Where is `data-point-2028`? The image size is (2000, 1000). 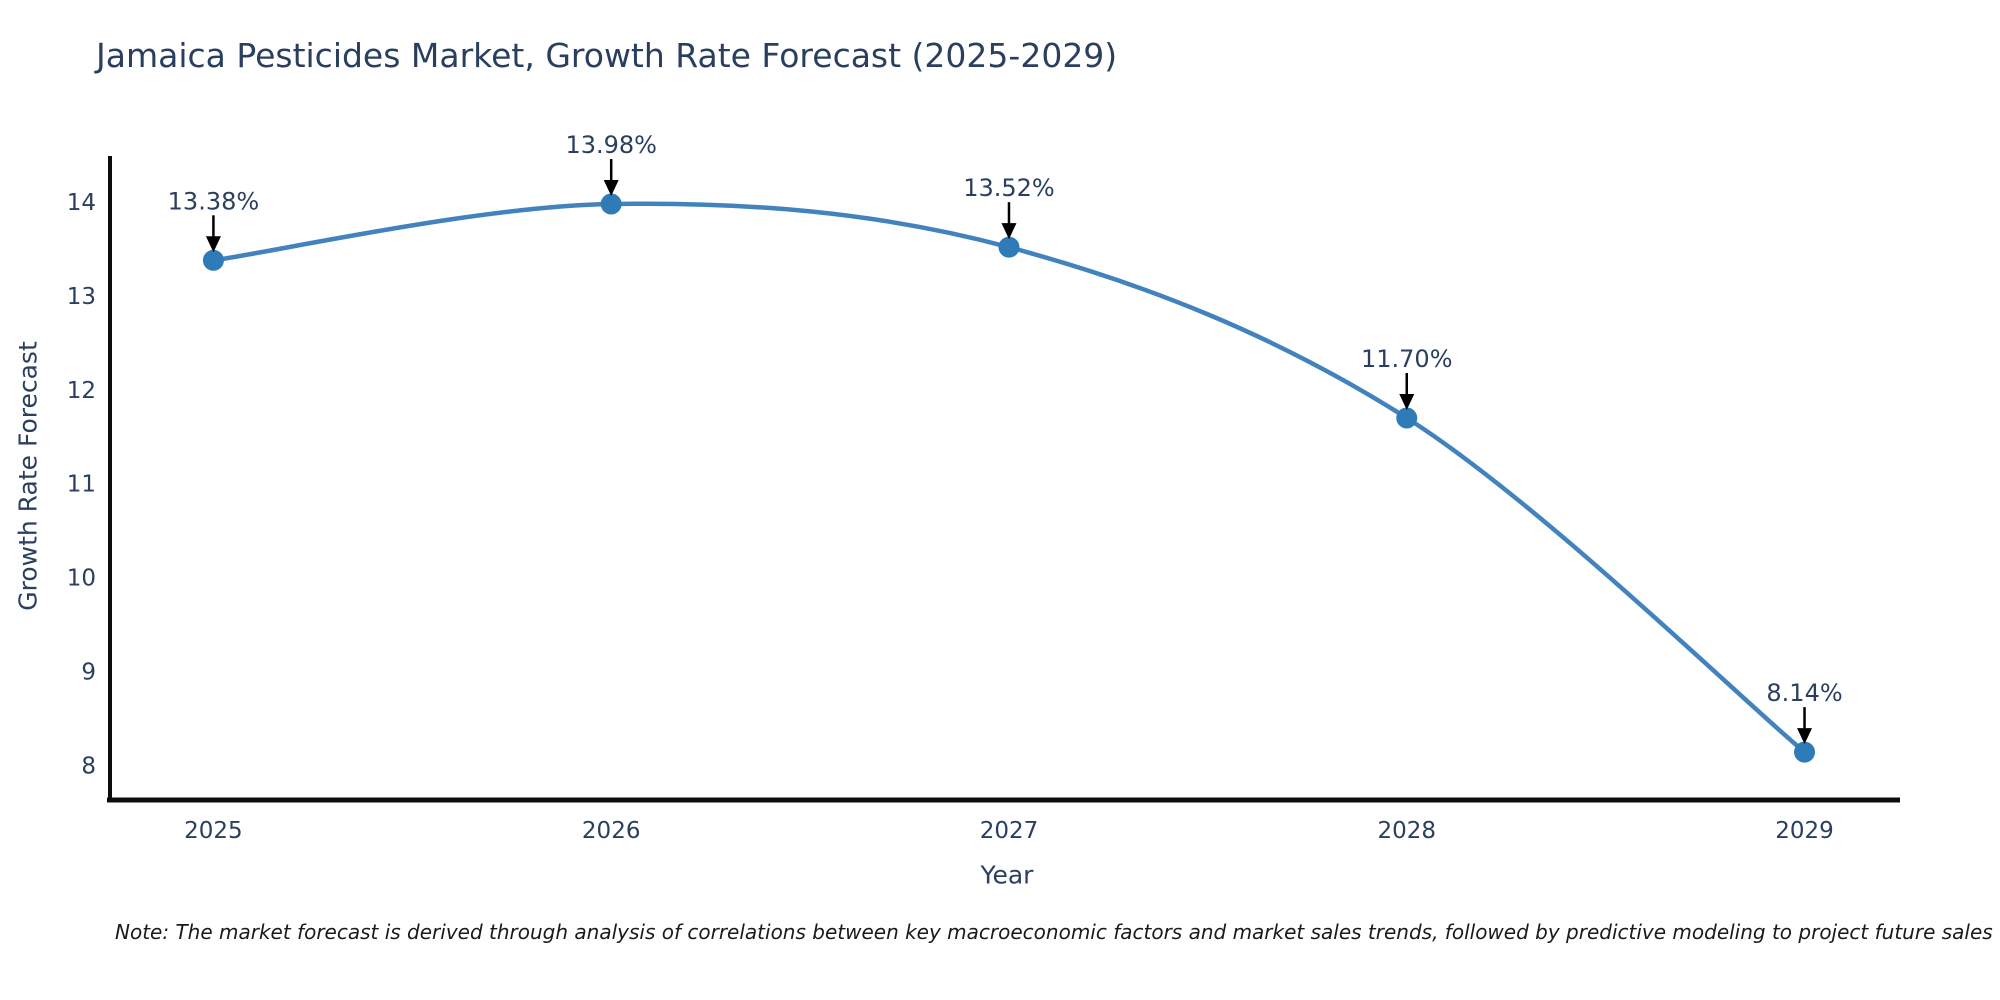
data-point-2028 is located at coordinates (1407, 418).